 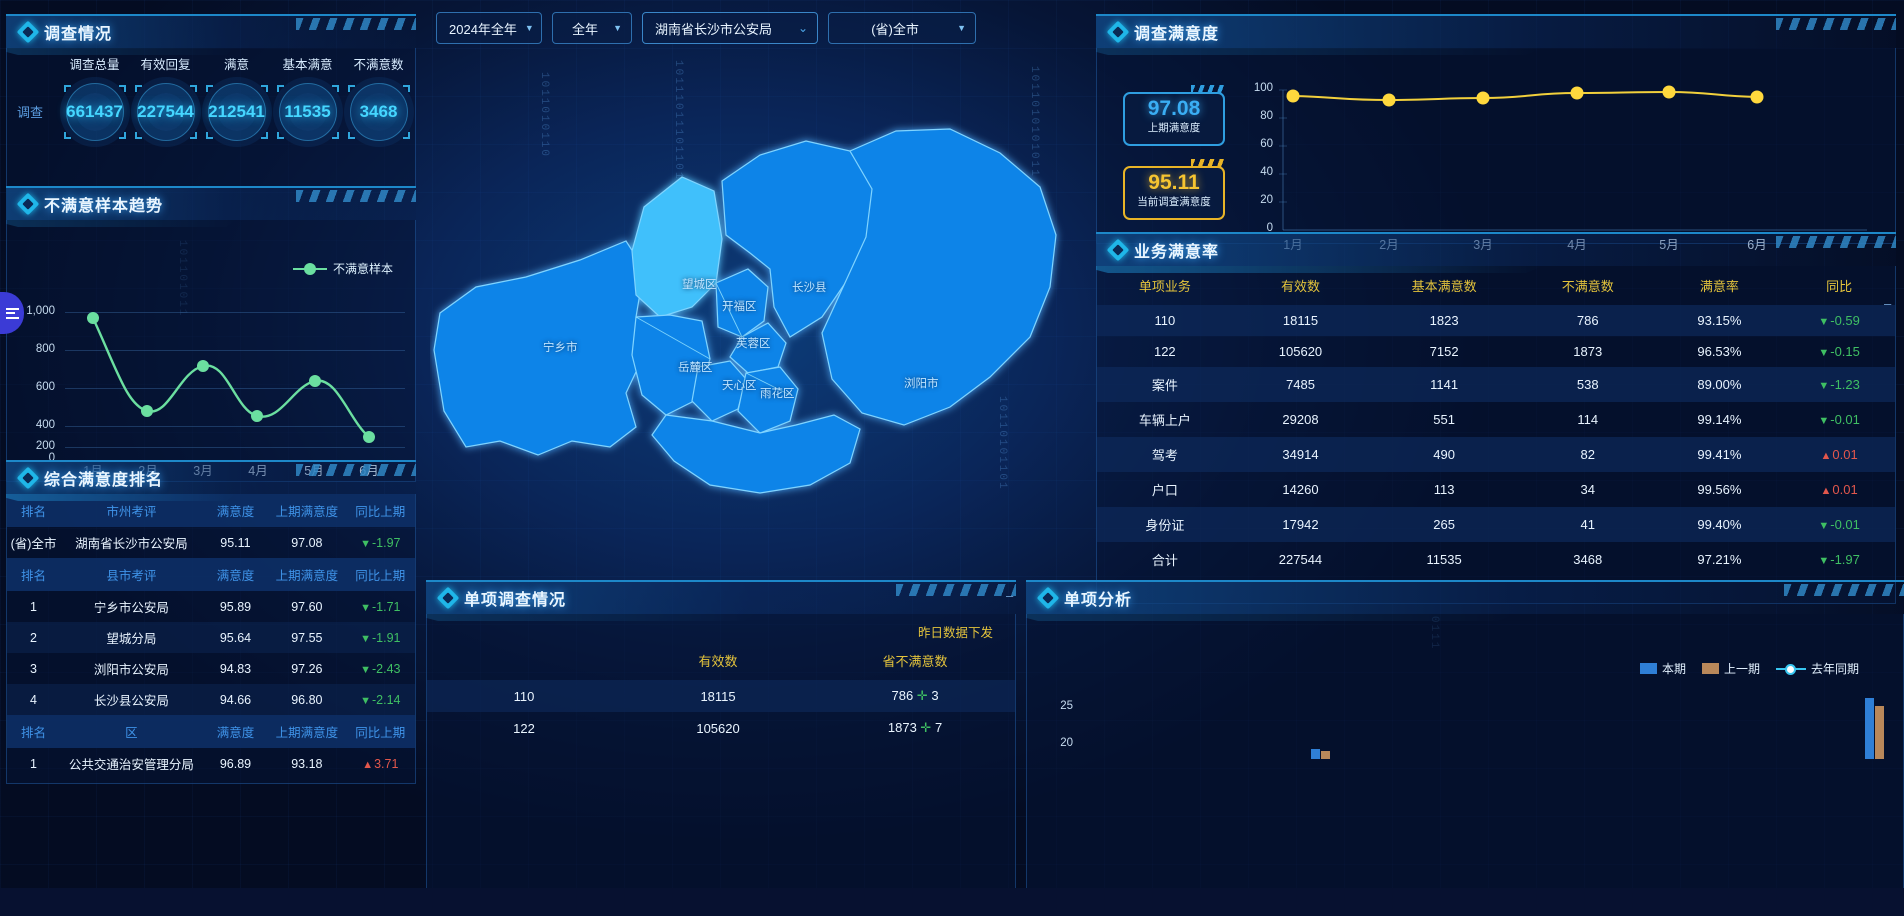 What do you see at coordinates (1496, 384) in the screenshot?
I see `table-row: 案件 7485 1141 538 89.00% ▼-1.23` at bounding box center [1496, 384].